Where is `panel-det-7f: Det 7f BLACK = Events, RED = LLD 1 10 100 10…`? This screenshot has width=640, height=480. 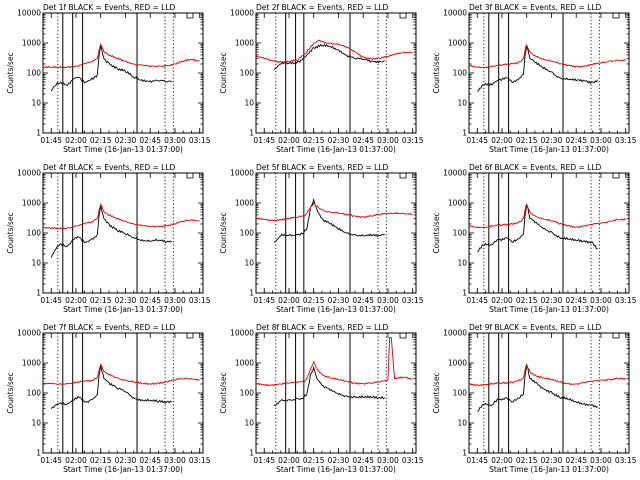
panel-det-7f: Det 7f BLACK = Events, RED = LLD 1 10 100 10… is located at coordinates (108, 398).